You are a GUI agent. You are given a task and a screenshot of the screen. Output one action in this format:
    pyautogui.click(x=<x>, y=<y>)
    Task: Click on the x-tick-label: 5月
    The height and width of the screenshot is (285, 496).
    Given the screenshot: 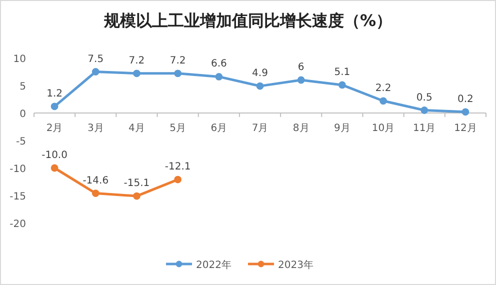 What is the action you would take?
    pyautogui.click(x=178, y=128)
    